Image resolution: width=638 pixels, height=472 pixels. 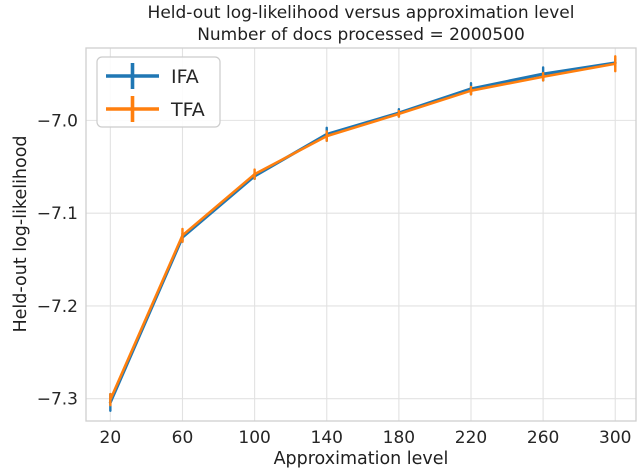 I want to click on y-tick-label: −7.0, so click(x=57, y=121).